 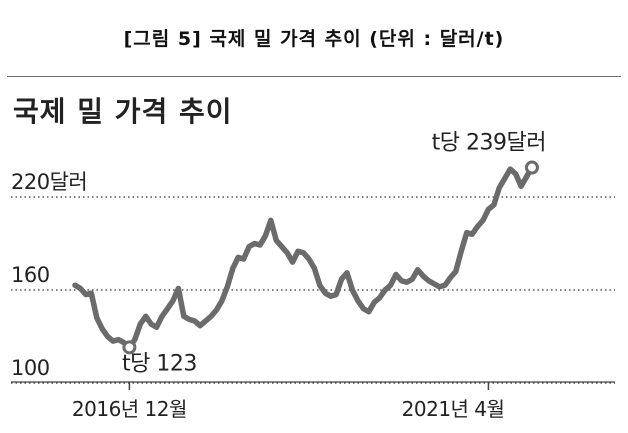 What do you see at coordinates (314, 39) in the screenshot?
I see `figure-caption: [그림 5] 국제 밀 가격 추이 (단위 : 달러/t)` at bounding box center [314, 39].